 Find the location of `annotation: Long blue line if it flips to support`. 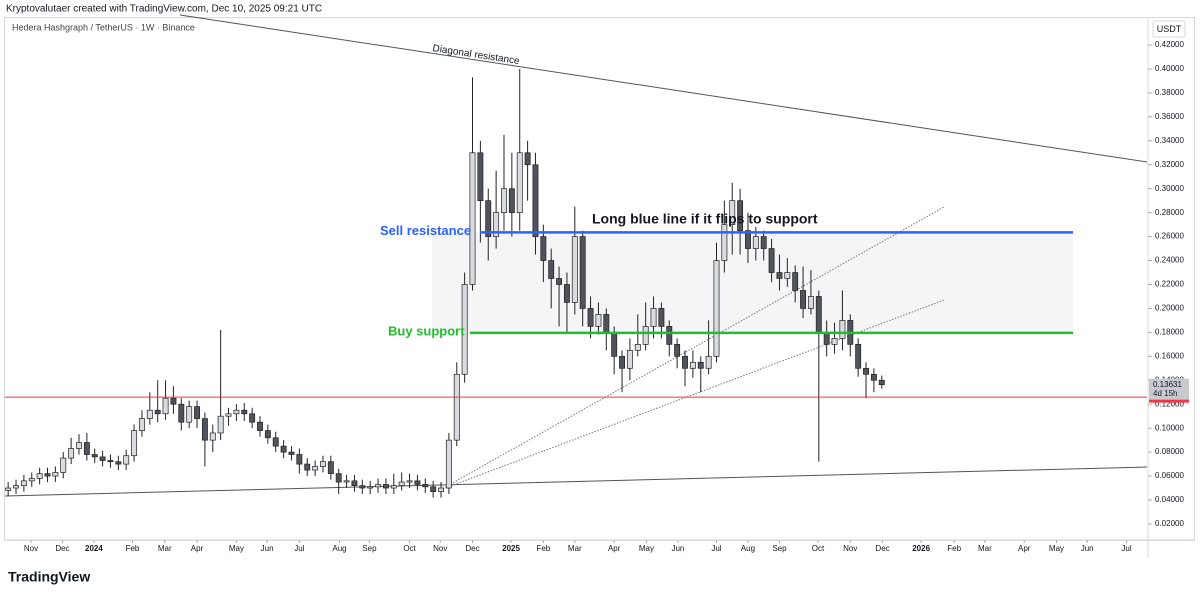

annotation: Long blue line if it flips to support is located at coordinates (705, 219).